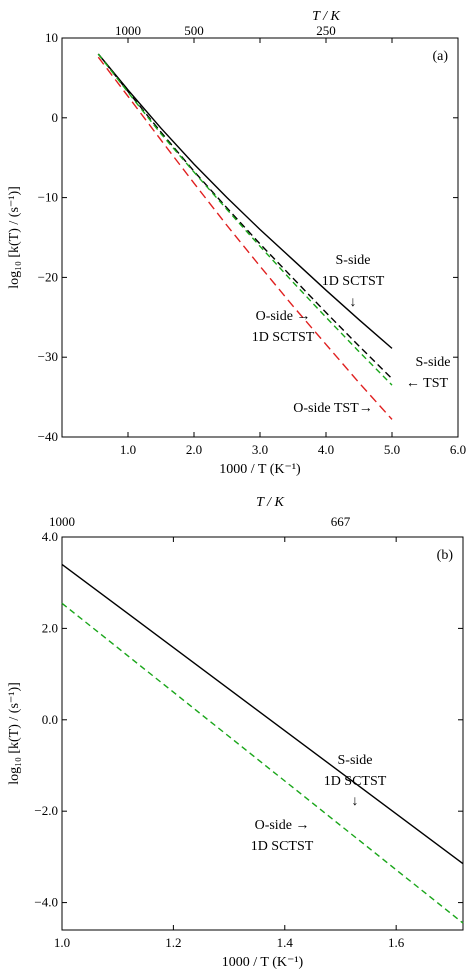 This screenshot has width=474, height=974. What do you see at coordinates (51, 37) in the screenshot?
I see `y-tick-label: 10` at bounding box center [51, 37].